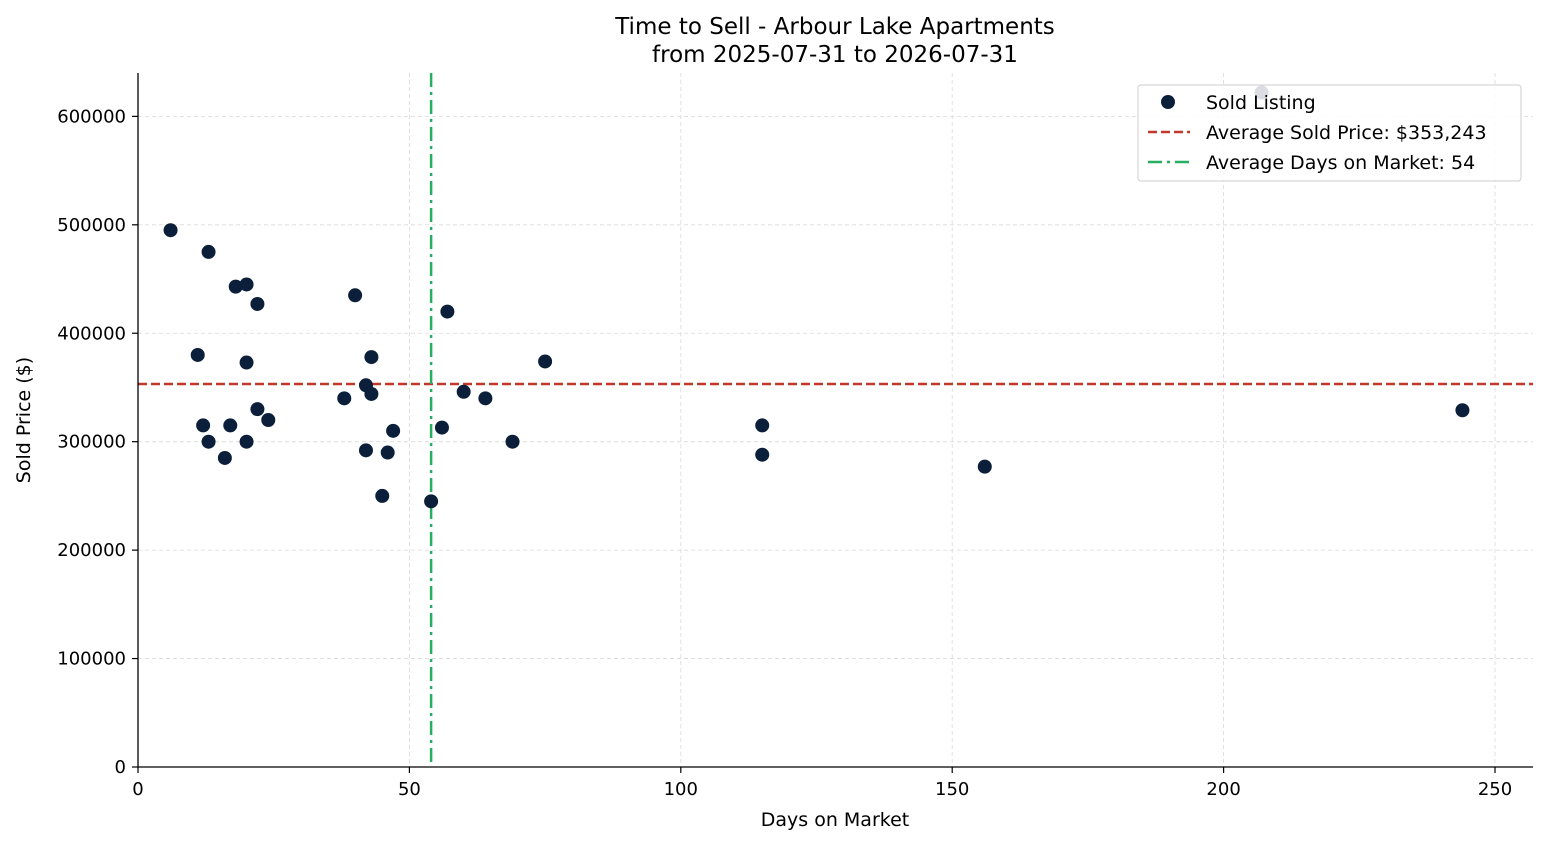 The width and height of the screenshot is (1547, 845). Describe the element at coordinates (835, 820) in the screenshot. I see `x-axis-label: Days on Market` at that location.